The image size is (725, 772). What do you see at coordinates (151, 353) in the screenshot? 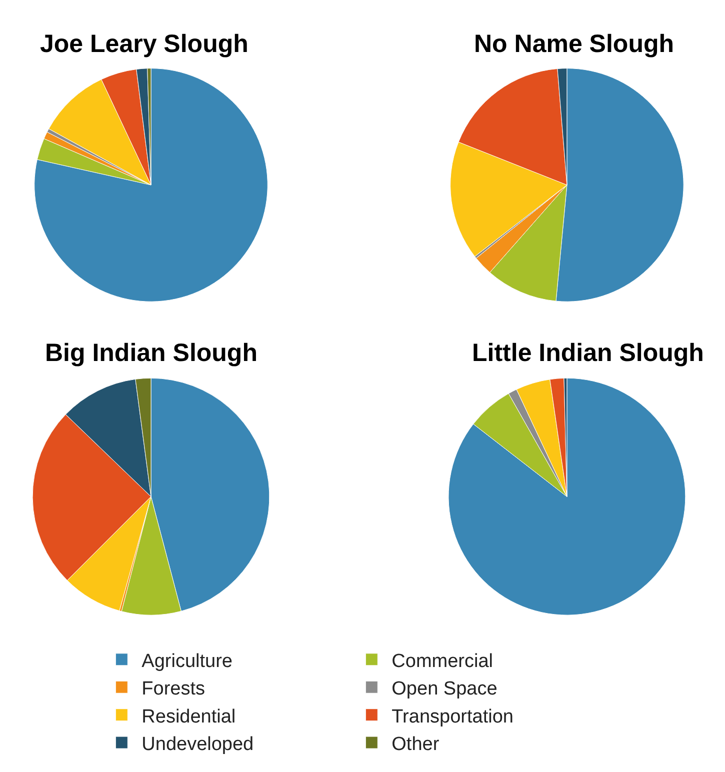
I see `chart-title: Big Indian Slough` at bounding box center [151, 353].